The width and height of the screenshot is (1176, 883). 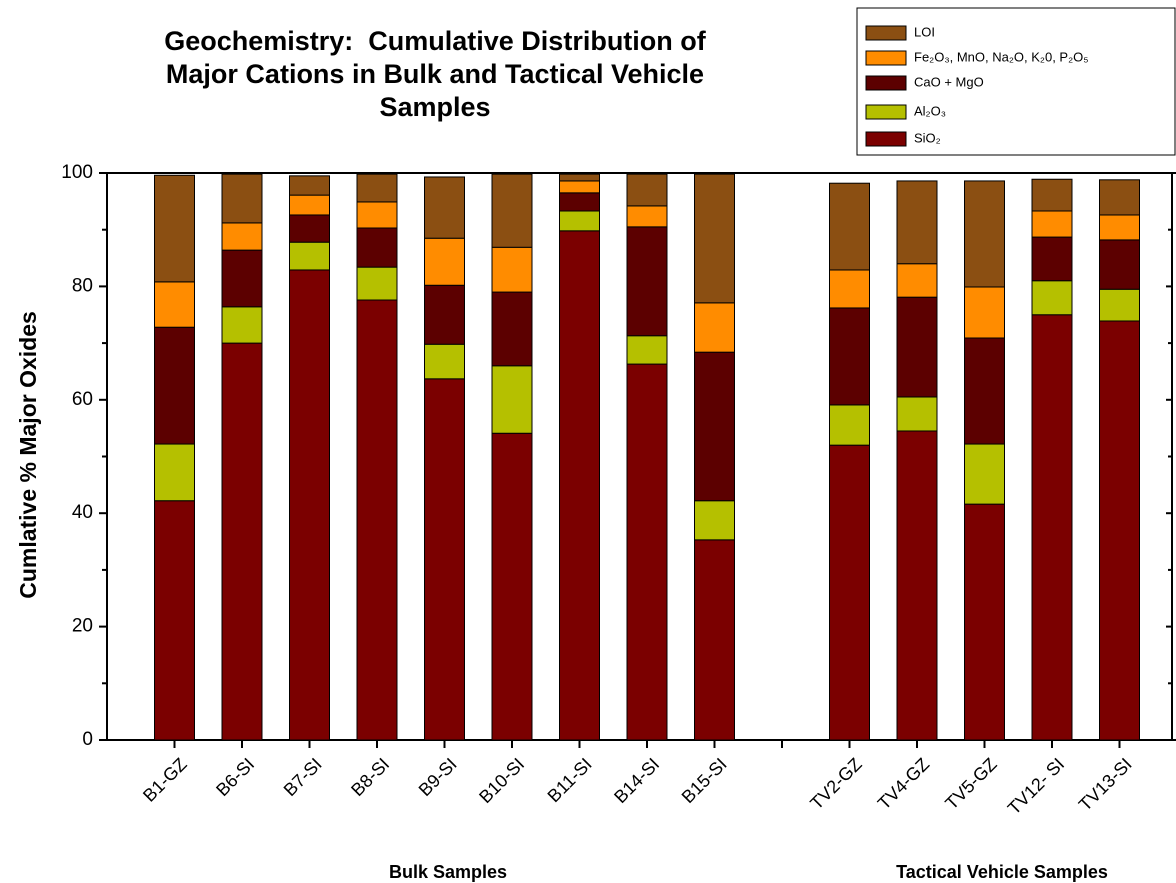 I want to click on x-tick-label: TV12- SI, so click(x=1036, y=786).